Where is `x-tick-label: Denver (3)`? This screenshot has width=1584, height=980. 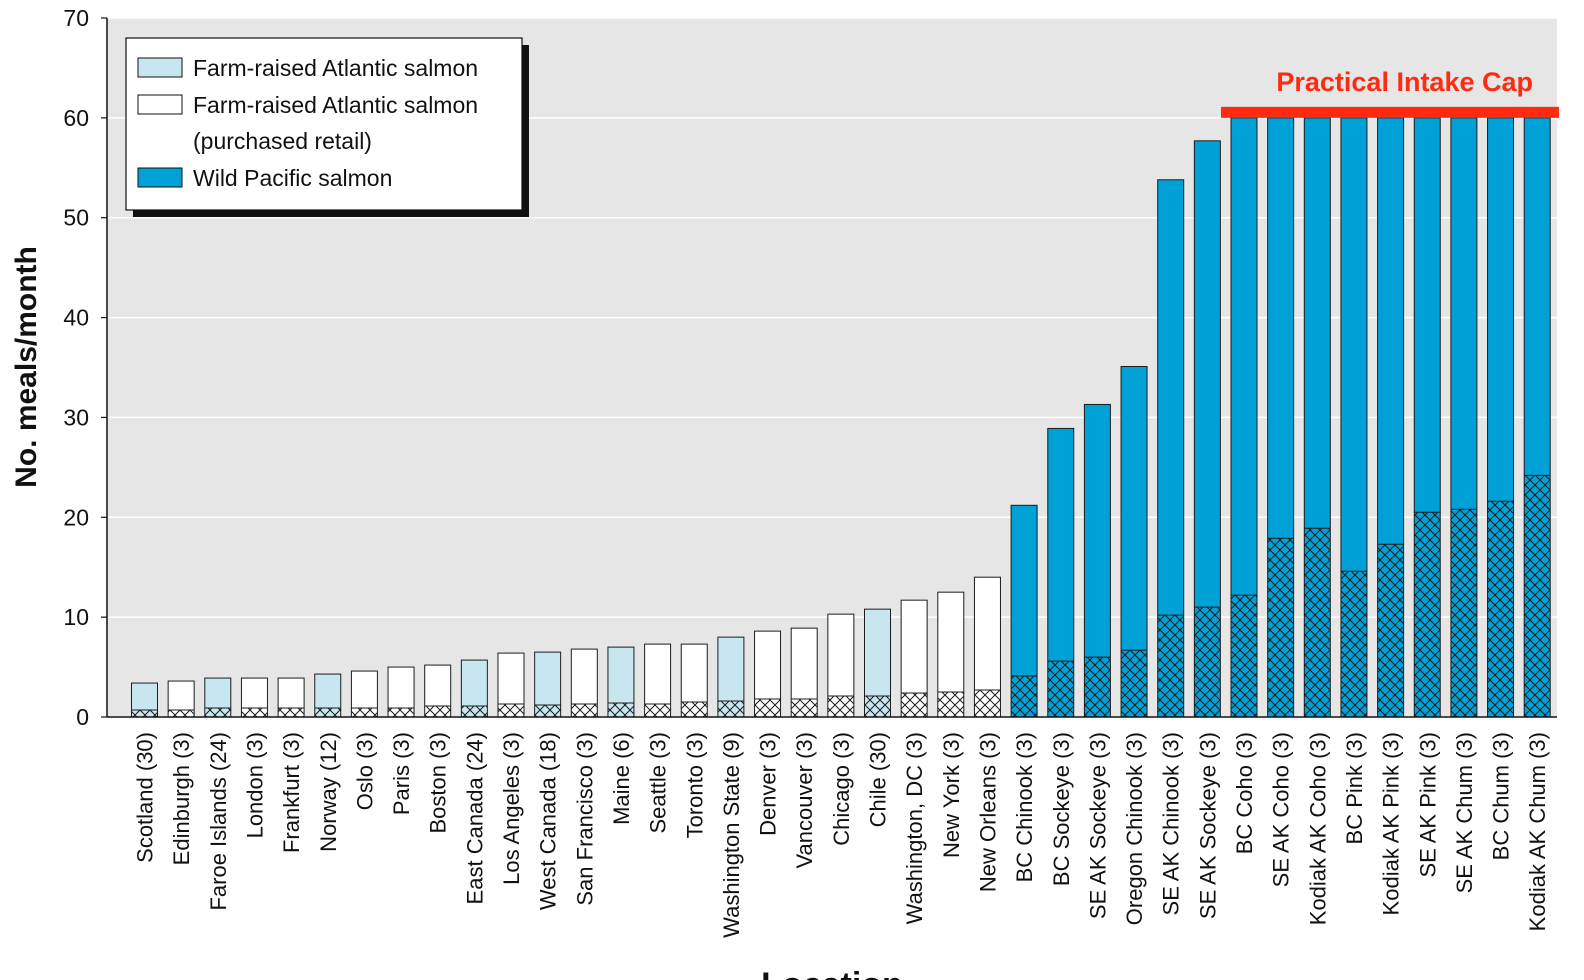 x-tick-label: Denver (3) is located at coordinates (768, 784).